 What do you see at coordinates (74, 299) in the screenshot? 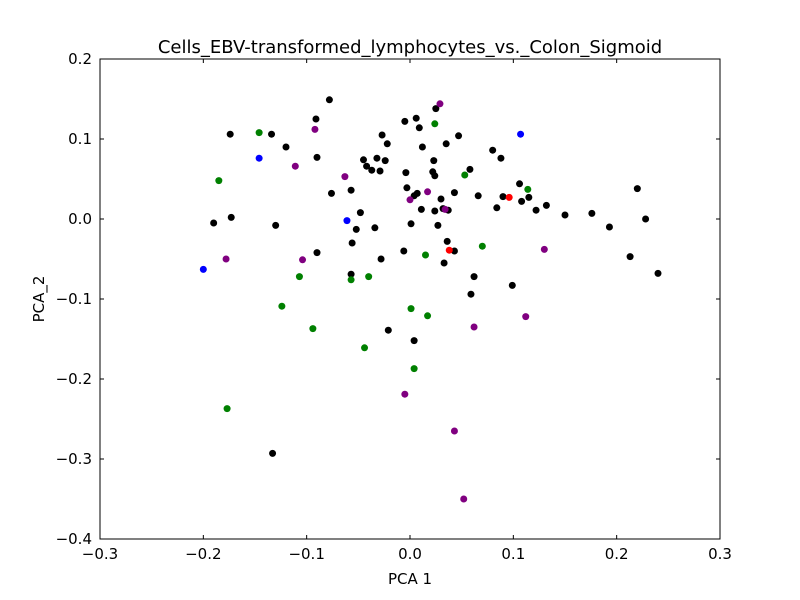
I see `y-tick-label: −0.1` at bounding box center [74, 299].